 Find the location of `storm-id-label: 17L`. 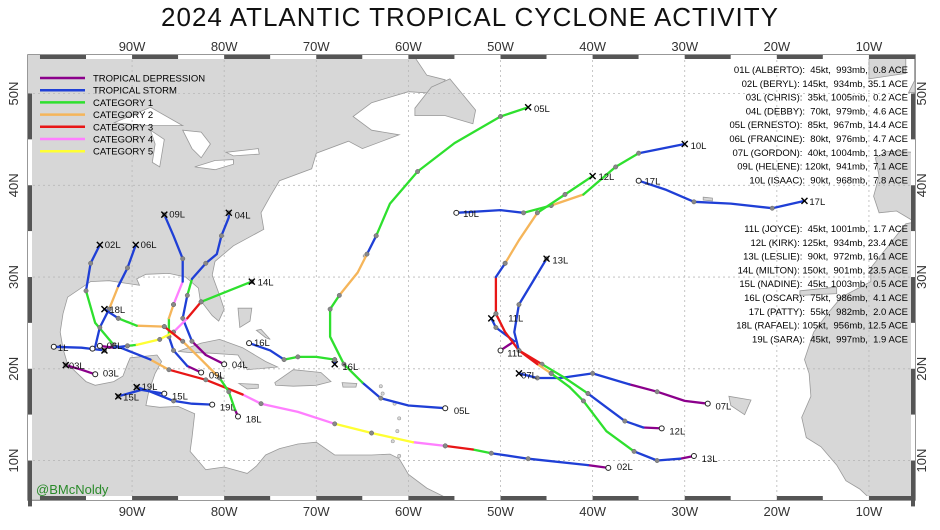

storm-id-label: 17L is located at coordinates (817, 202).